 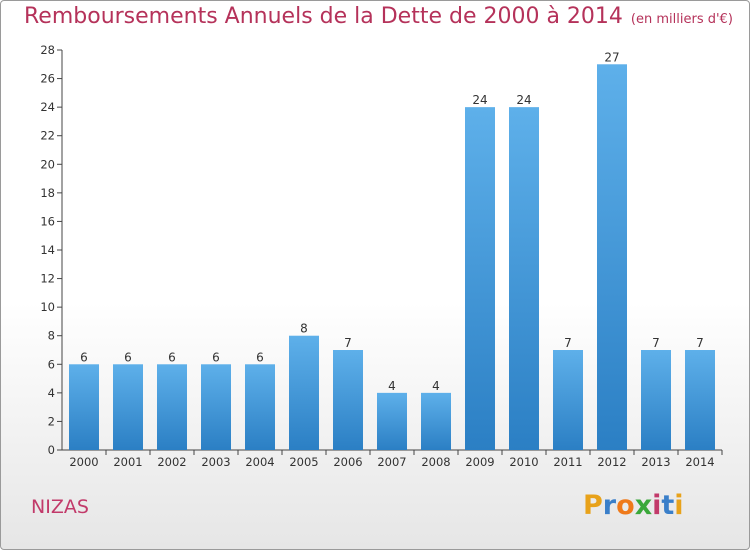 What do you see at coordinates (47, 50) in the screenshot?
I see `y-tick-label: 28` at bounding box center [47, 50].